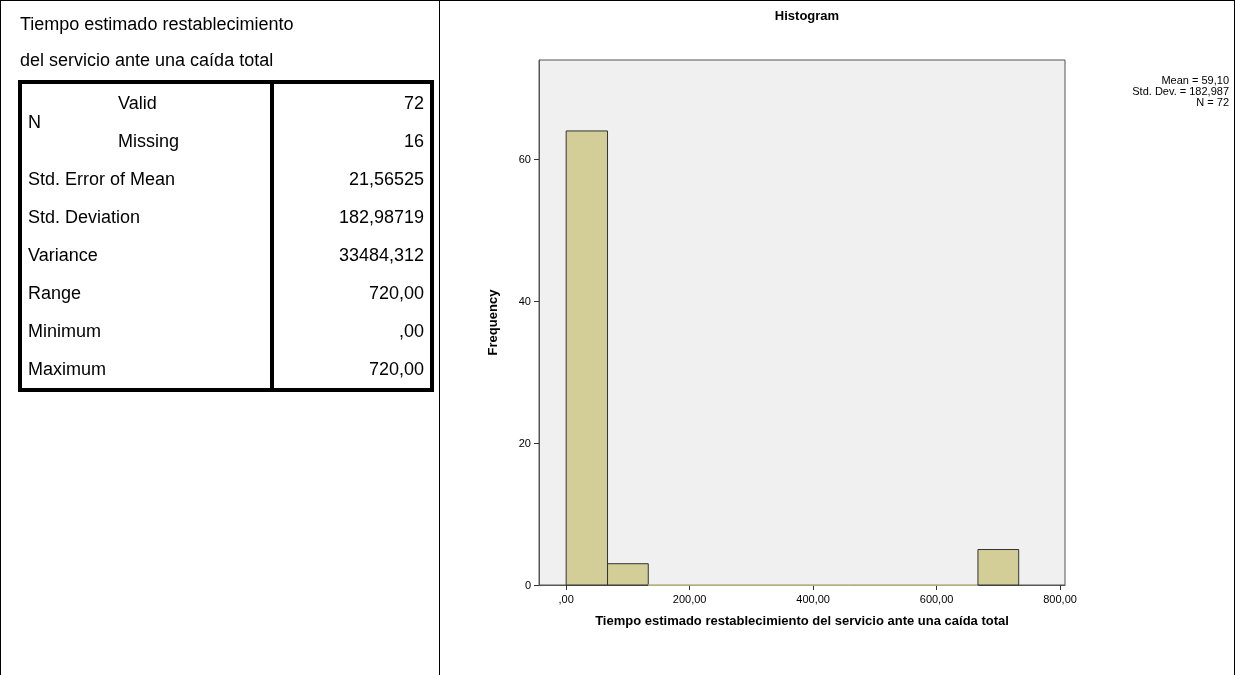 The image size is (1235, 675). Describe the element at coordinates (65, 331) in the screenshot. I see `text: Minimum` at that location.